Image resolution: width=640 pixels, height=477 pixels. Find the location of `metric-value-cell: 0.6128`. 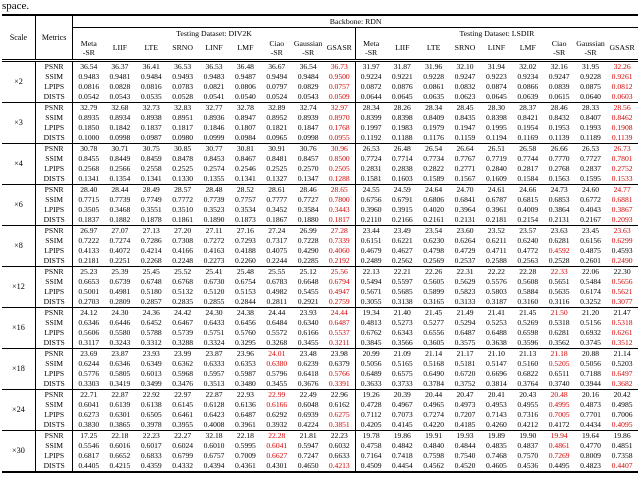

metric-value-cell: 0.6128 is located at coordinates (214, 404).